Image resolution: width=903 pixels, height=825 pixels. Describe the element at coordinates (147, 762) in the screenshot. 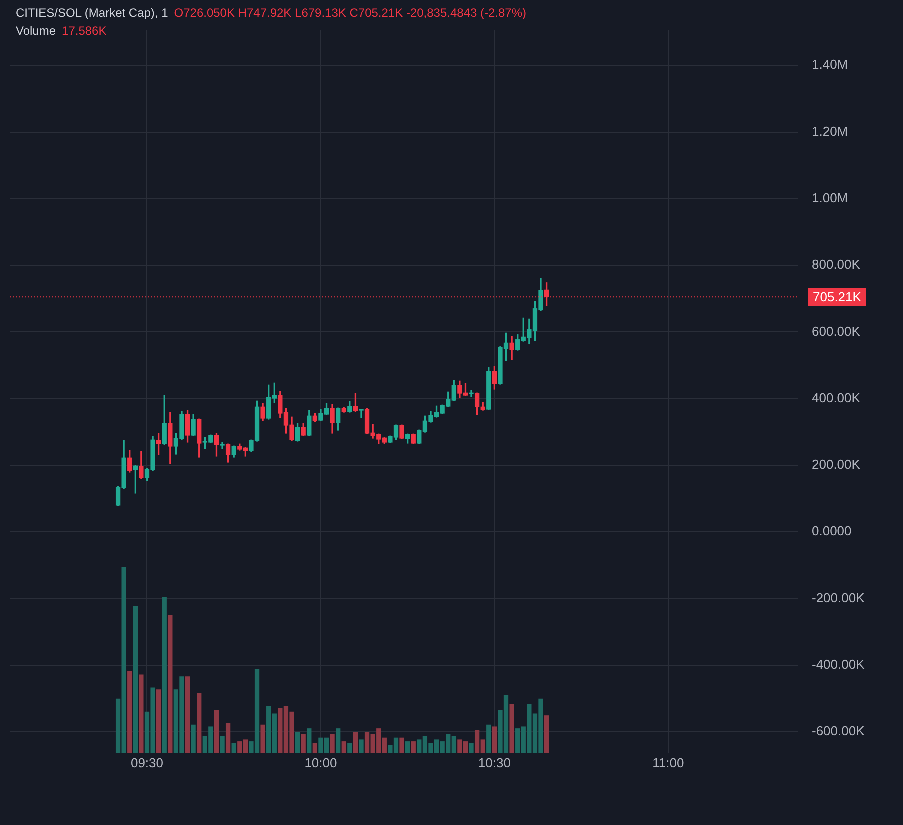

I see `x-tick-label: 09:30` at that location.